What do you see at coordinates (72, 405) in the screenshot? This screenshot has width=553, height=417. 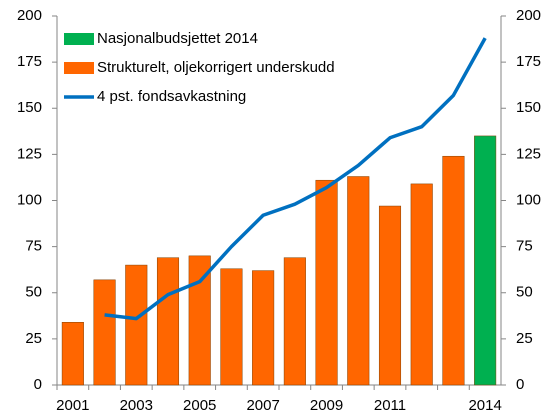 I see `x-tick-label: 2001` at bounding box center [72, 405].